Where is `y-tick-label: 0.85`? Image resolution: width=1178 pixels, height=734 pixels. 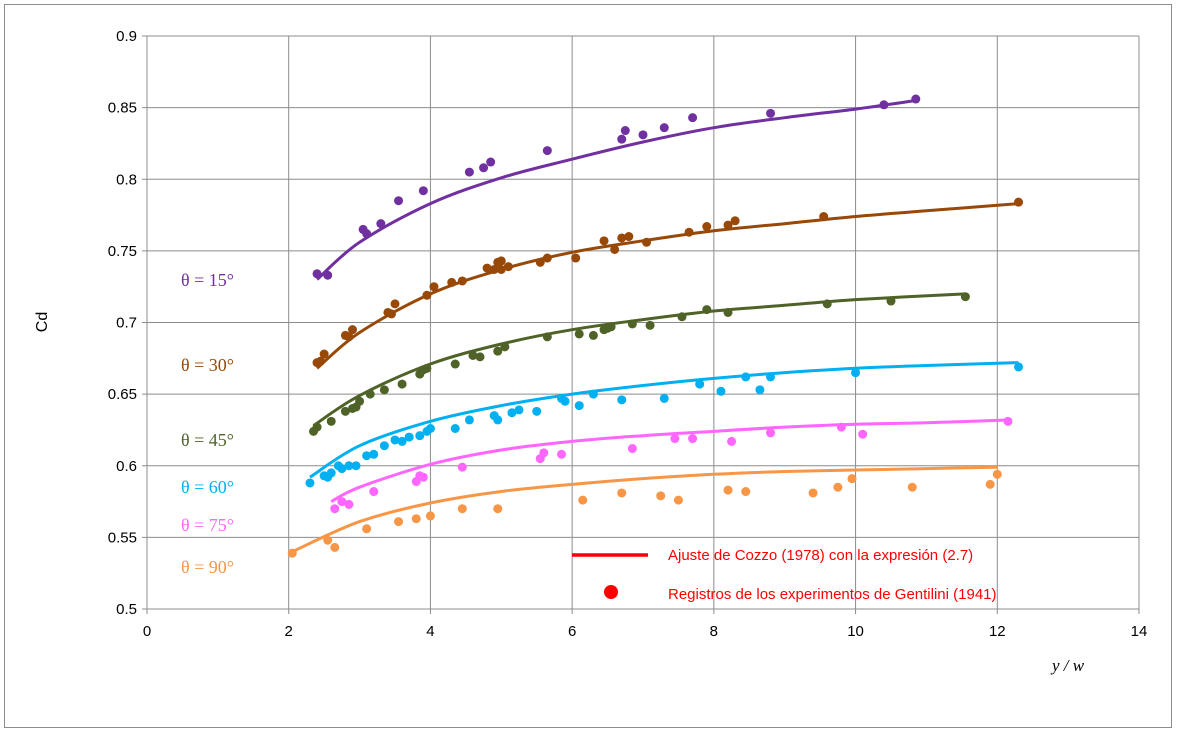 y-tick-label: 0.85 is located at coordinates (122, 108).